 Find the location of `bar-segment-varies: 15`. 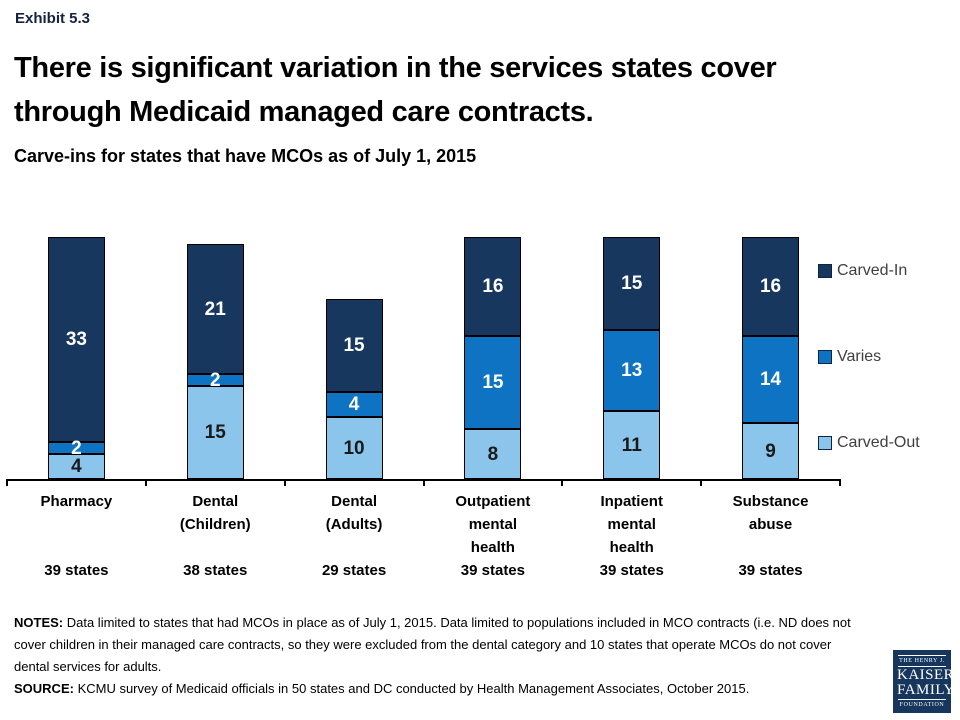

bar-segment-varies: 15 is located at coordinates (493, 382).